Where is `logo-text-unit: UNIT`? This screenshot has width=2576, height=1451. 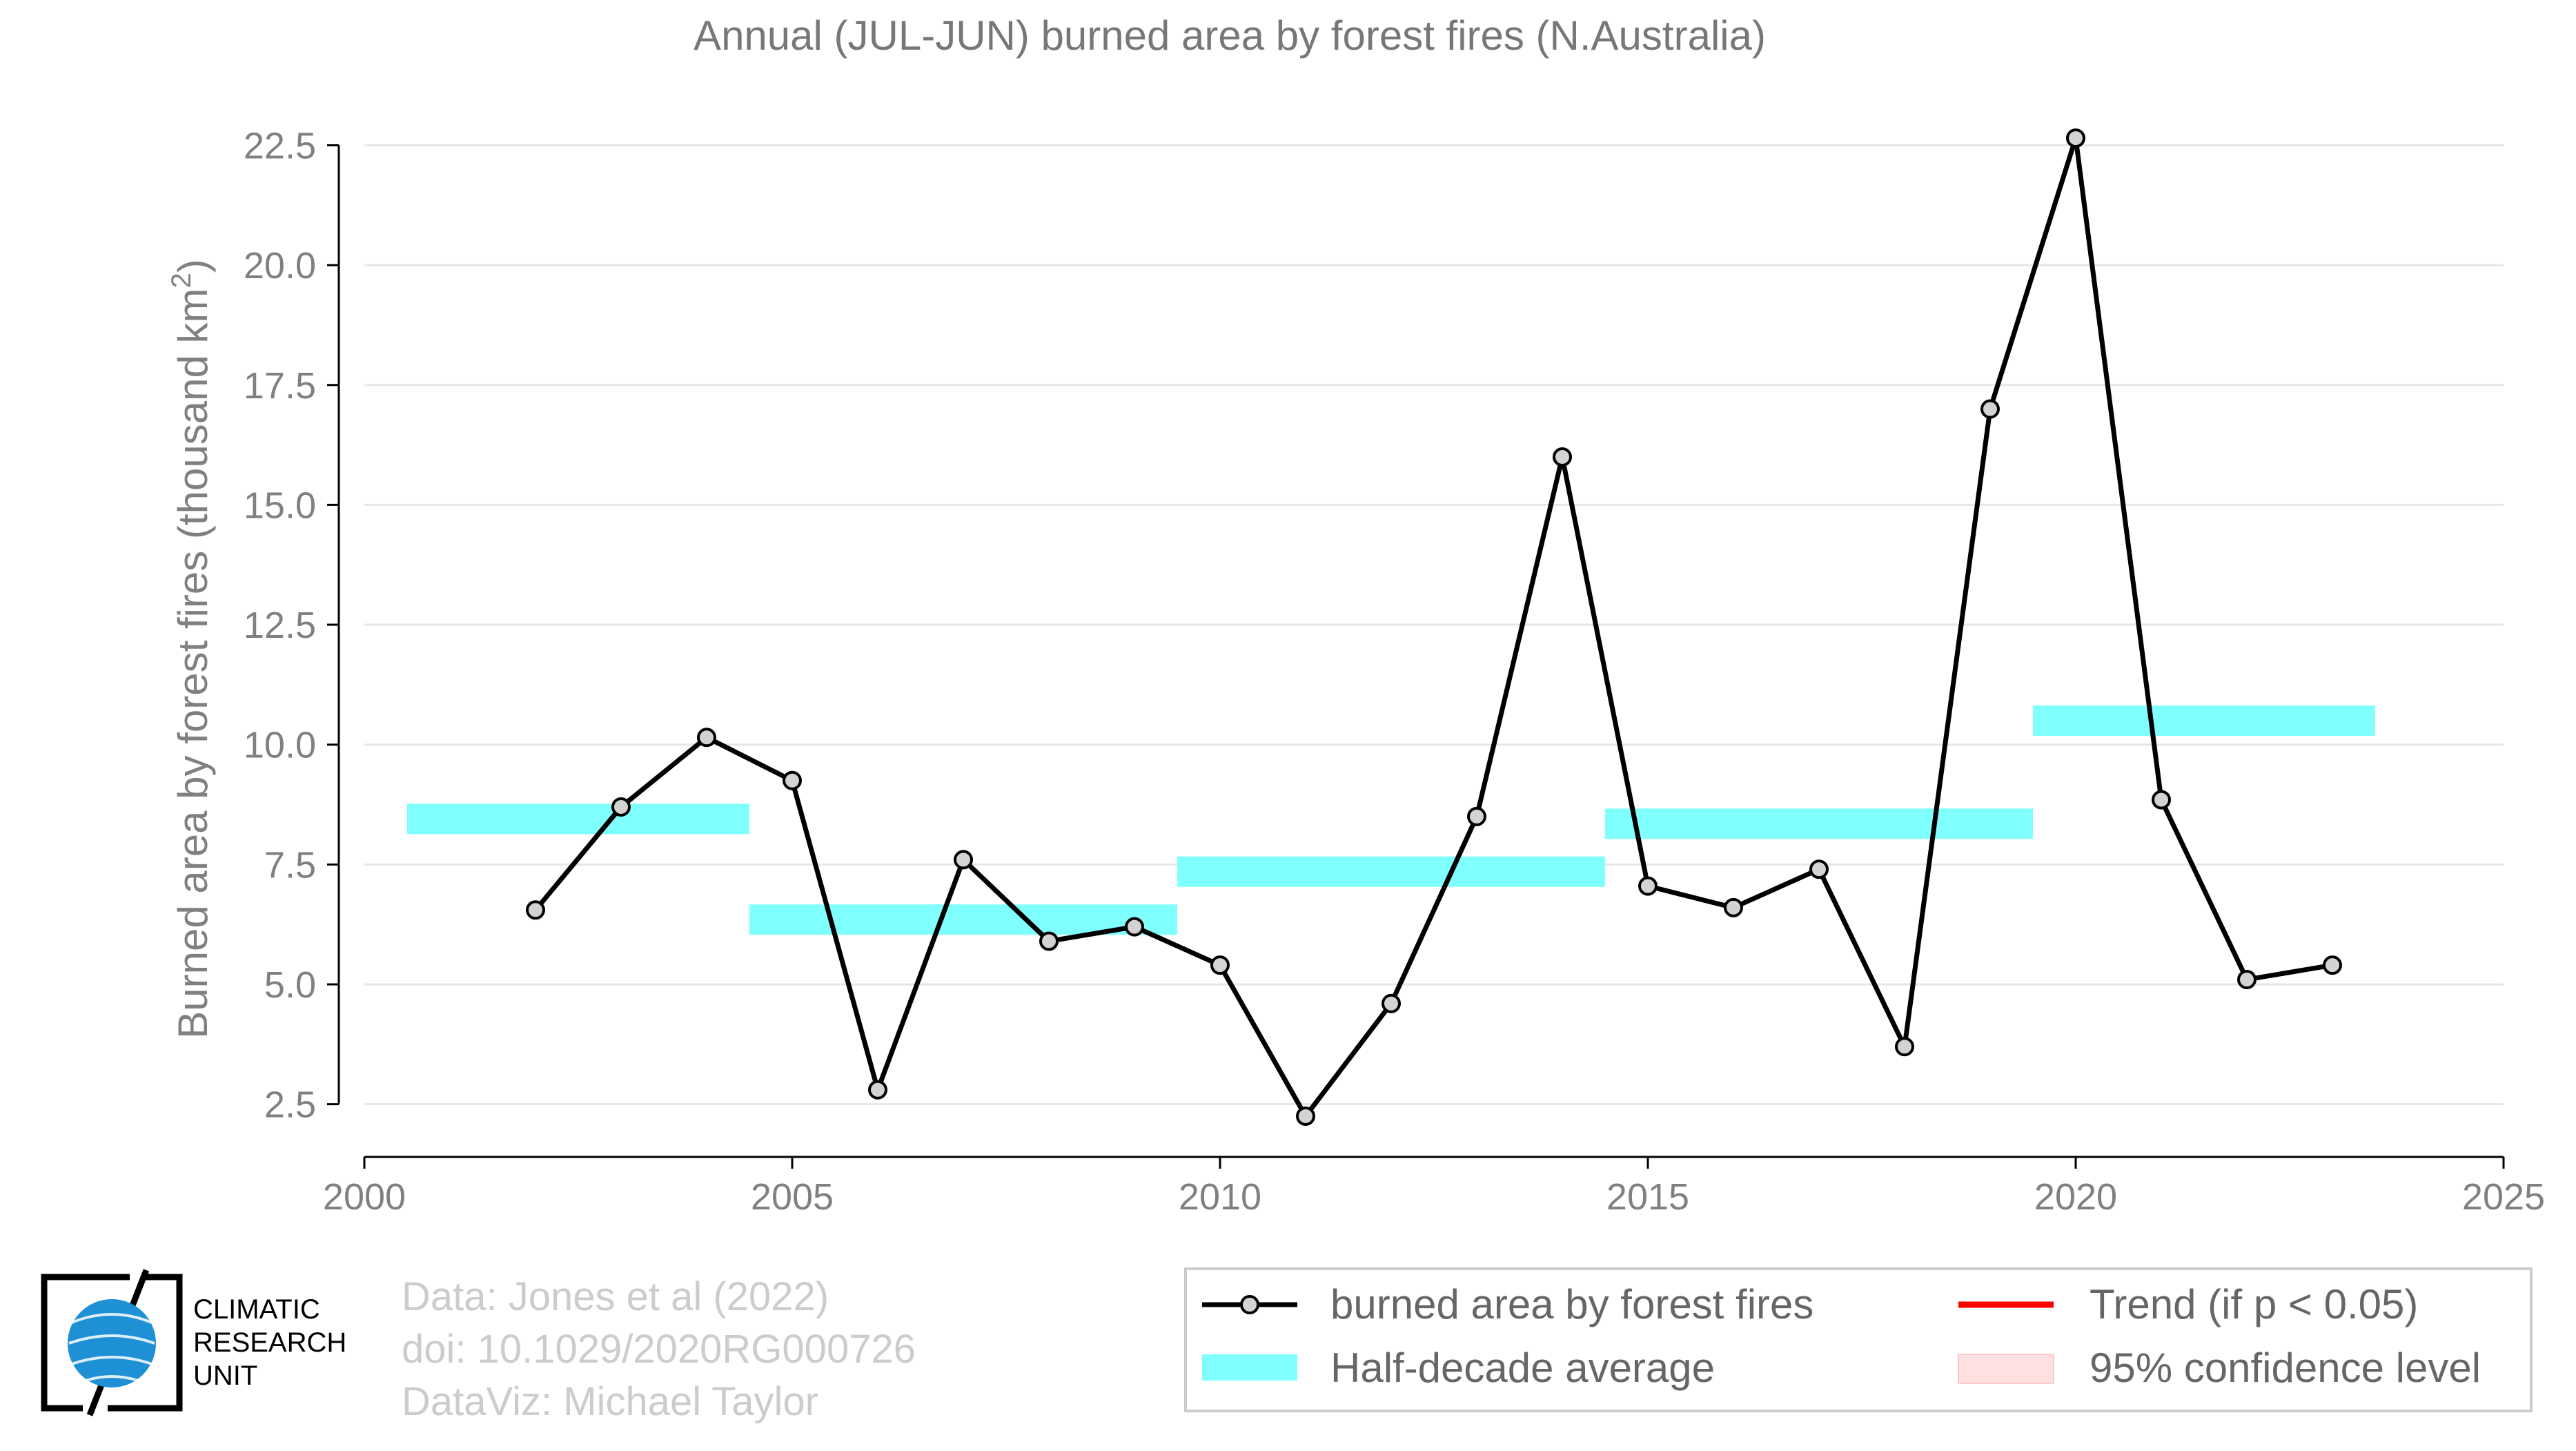
logo-text-unit: UNIT is located at coordinates (225, 1376).